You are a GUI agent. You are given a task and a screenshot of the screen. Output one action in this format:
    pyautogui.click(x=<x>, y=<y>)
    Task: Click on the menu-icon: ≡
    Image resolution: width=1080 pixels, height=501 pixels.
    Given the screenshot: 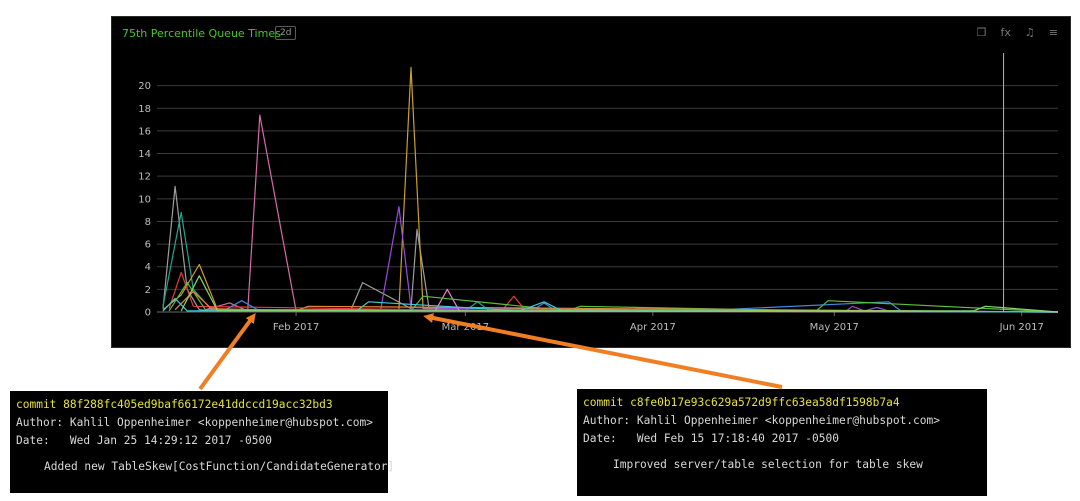 What is the action you would take?
    pyautogui.click(x=1053, y=32)
    